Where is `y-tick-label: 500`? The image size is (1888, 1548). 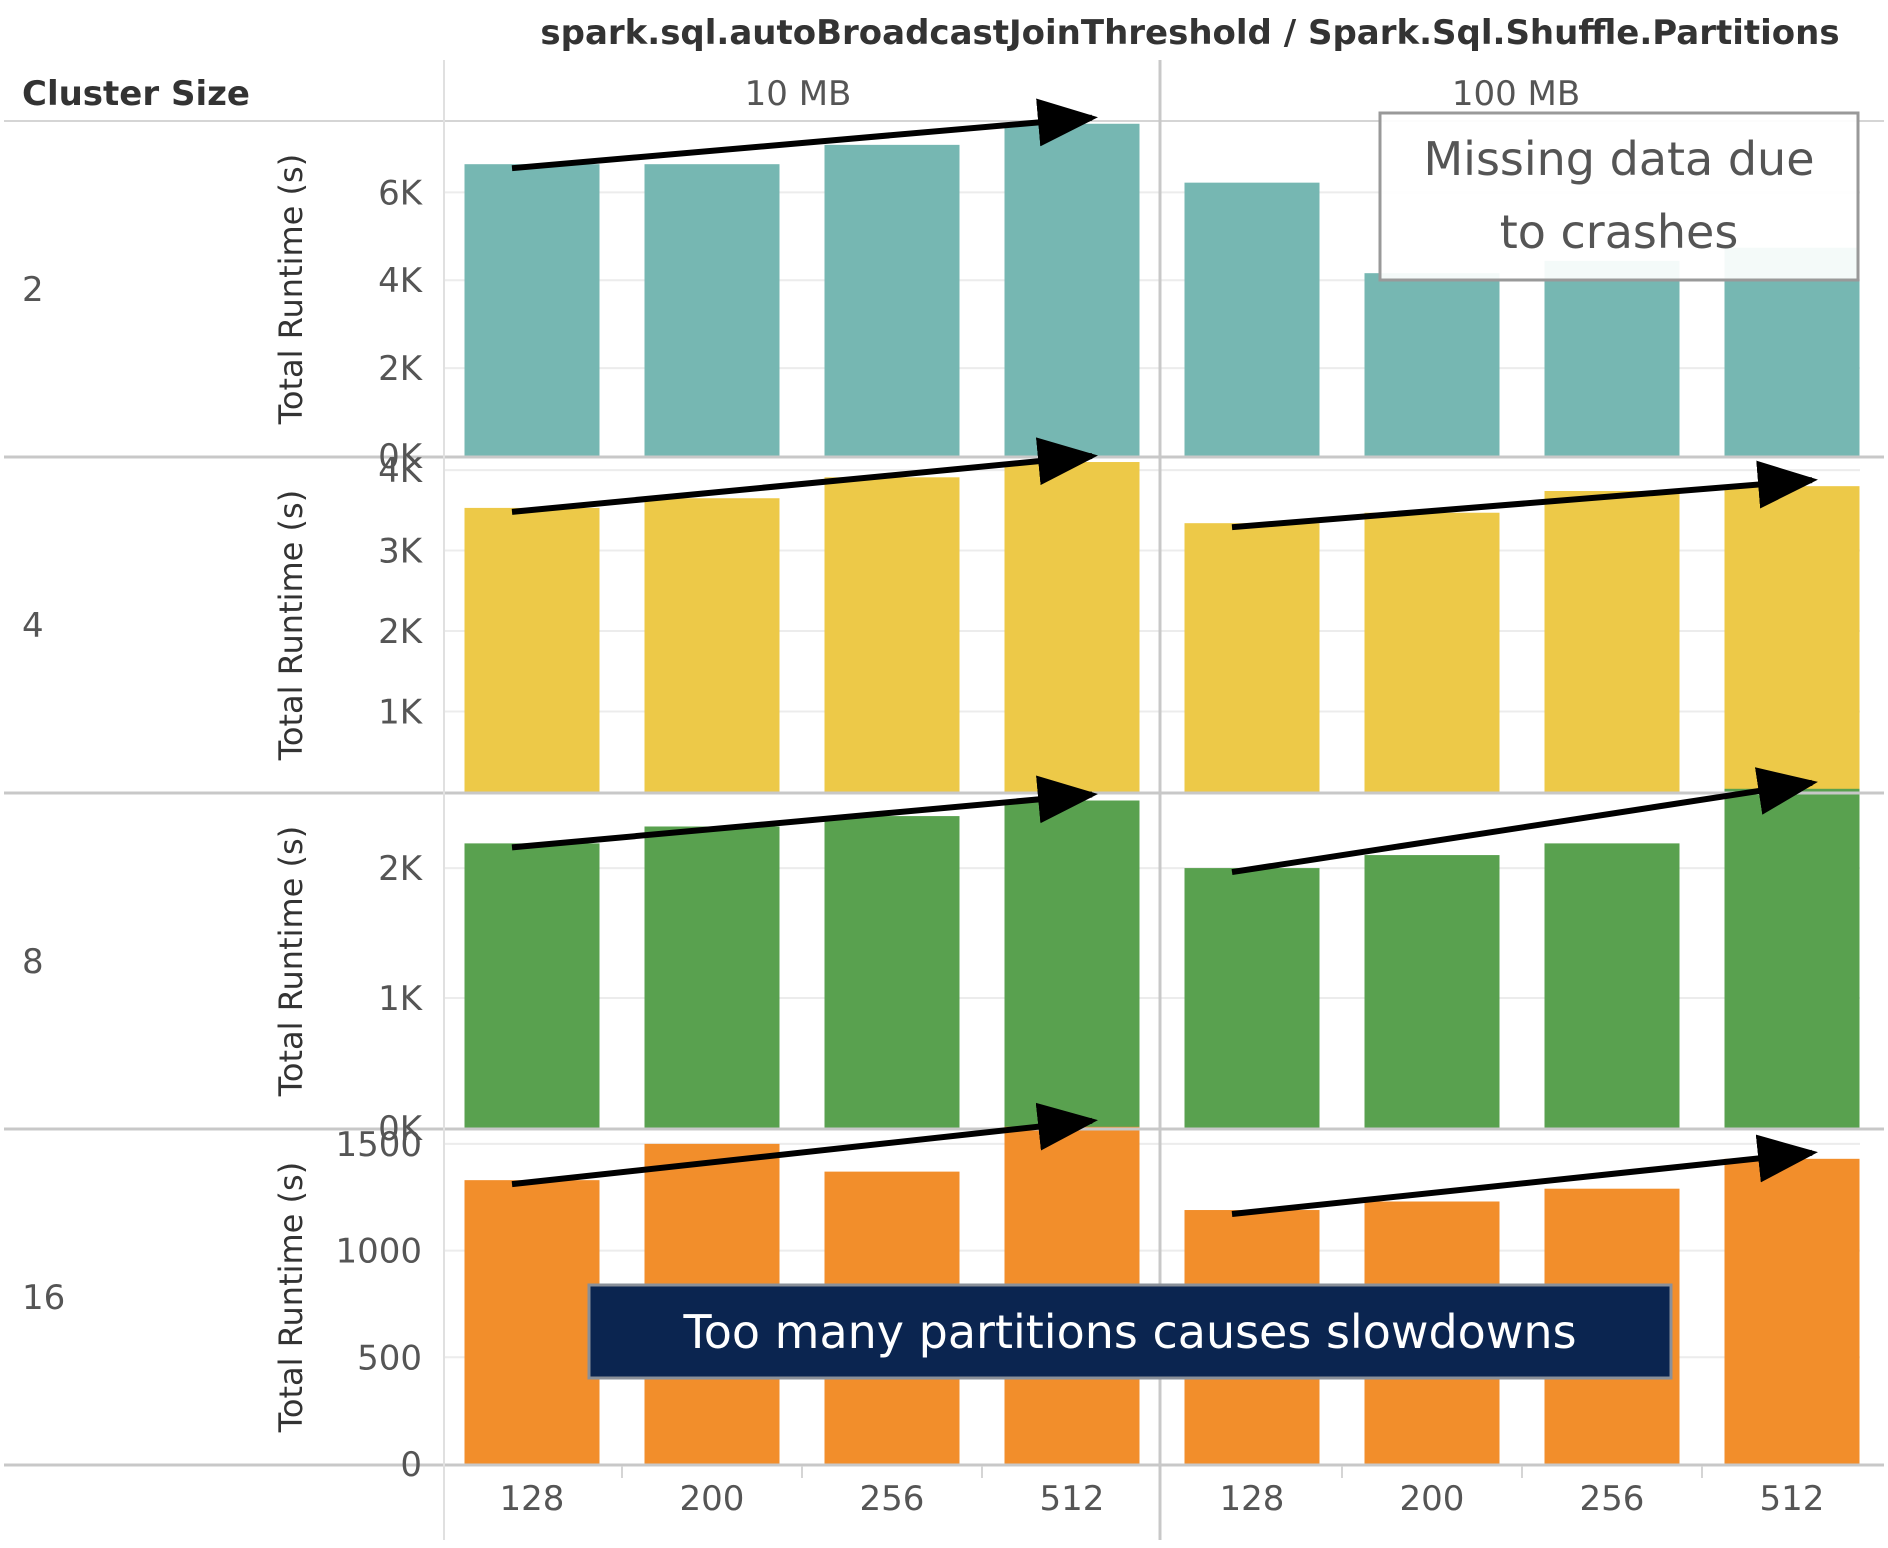 y-tick-label: 500 is located at coordinates (389, 1358).